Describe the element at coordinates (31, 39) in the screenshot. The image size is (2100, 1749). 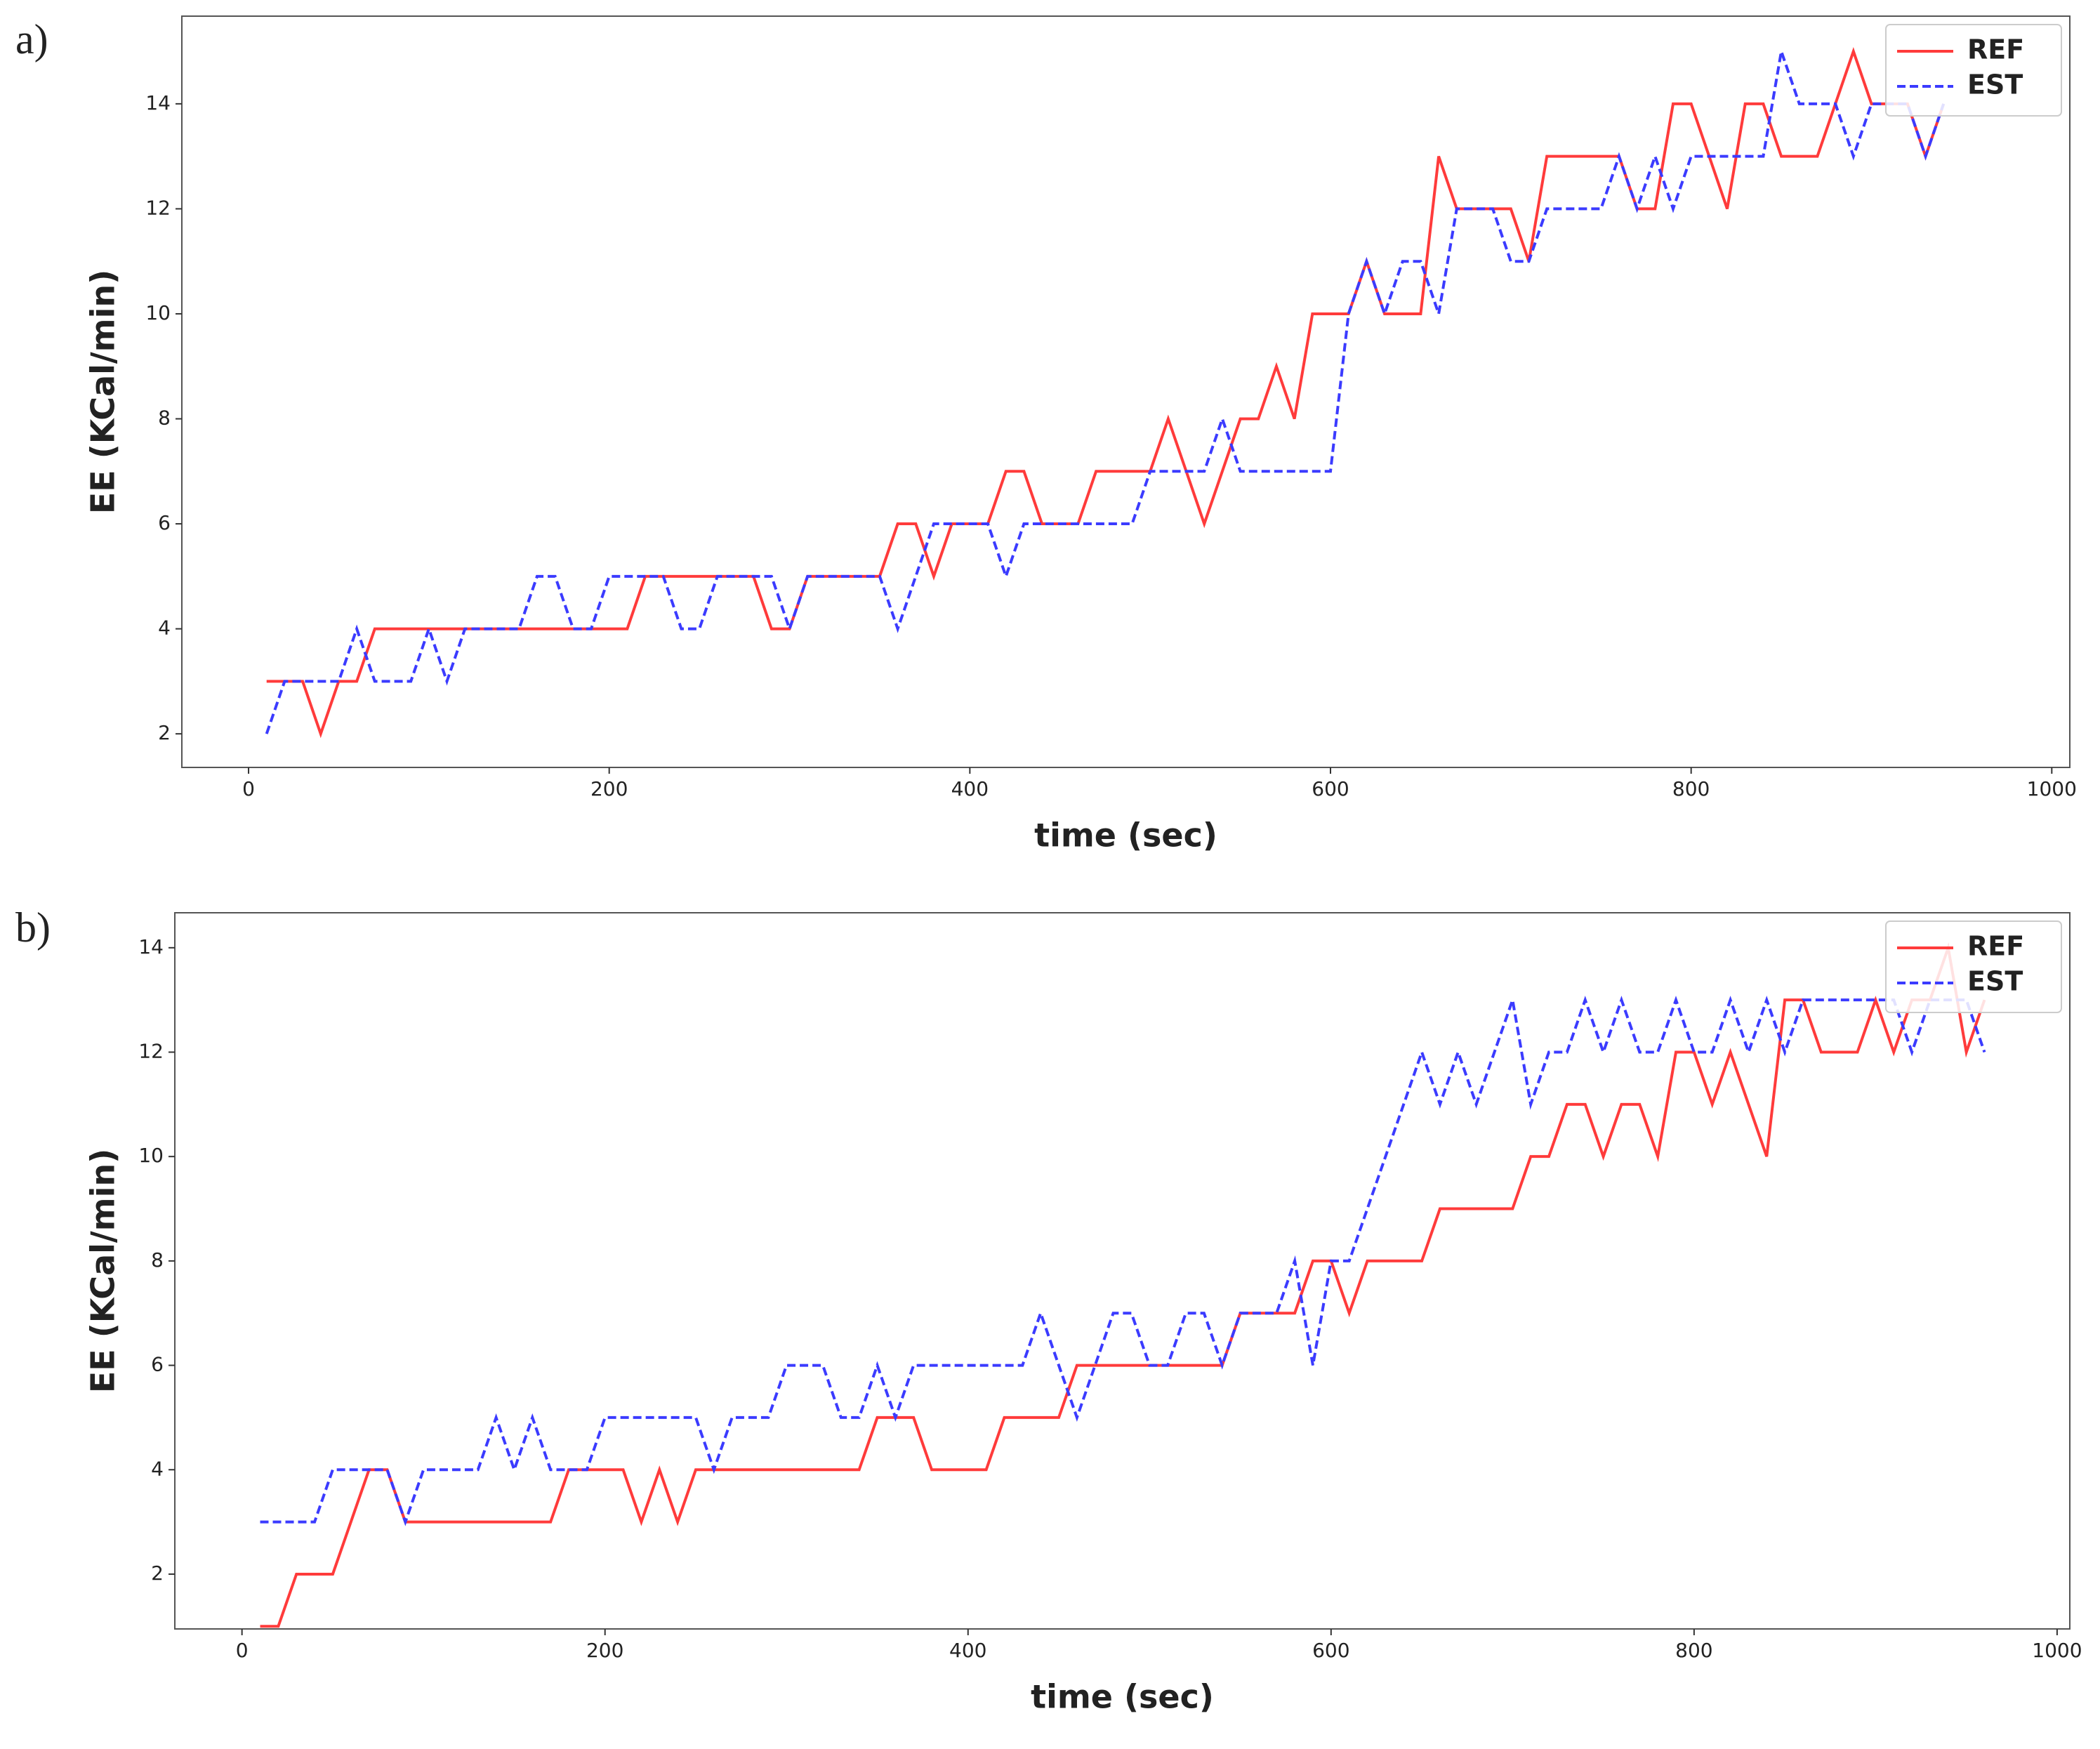
I see `panel-label: a)` at that location.